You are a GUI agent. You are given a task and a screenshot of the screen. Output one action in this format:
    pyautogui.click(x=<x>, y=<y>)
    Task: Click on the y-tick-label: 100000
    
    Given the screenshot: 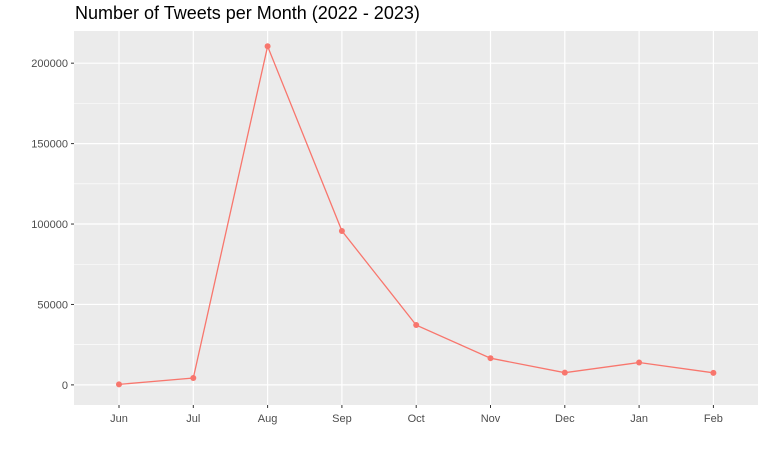 What is the action you would take?
    pyautogui.click(x=49, y=225)
    